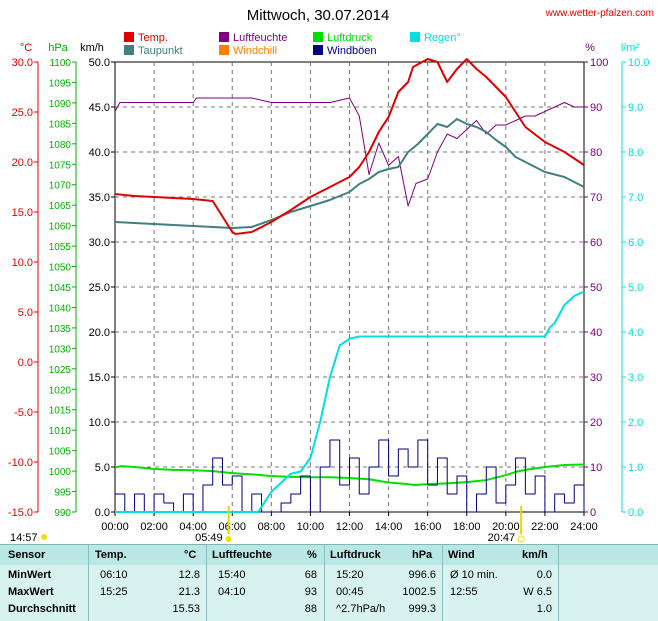  I want to click on legend-label: Taupunkt, so click(160, 51).